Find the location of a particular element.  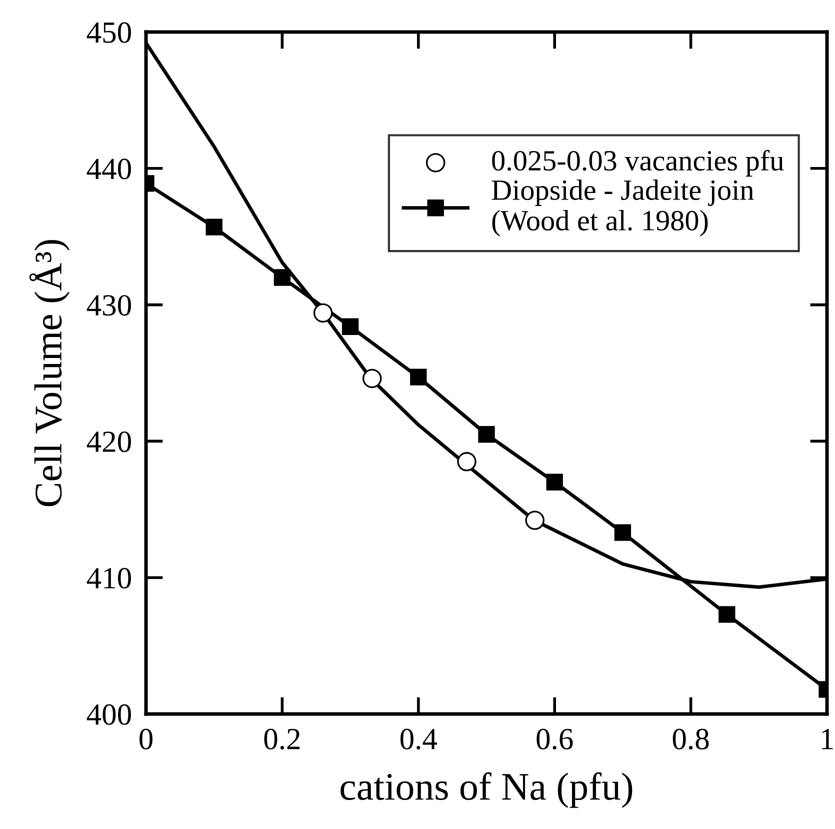

x-tick-label: 0.4 is located at coordinates (419, 739).